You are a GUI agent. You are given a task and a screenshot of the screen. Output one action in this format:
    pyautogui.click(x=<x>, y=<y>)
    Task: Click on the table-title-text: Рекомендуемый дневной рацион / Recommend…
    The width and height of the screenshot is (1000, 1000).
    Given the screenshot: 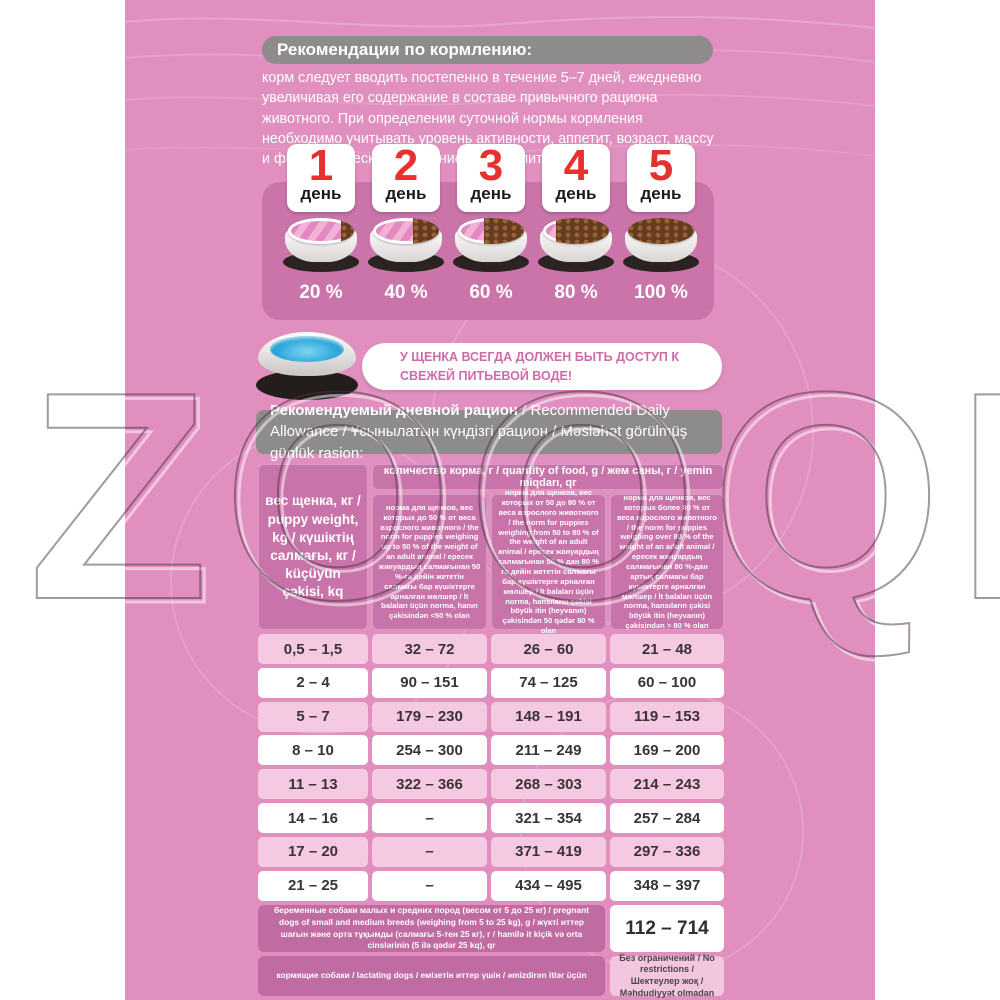 What is the action you would take?
    pyautogui.click(x=489, y=432)
    